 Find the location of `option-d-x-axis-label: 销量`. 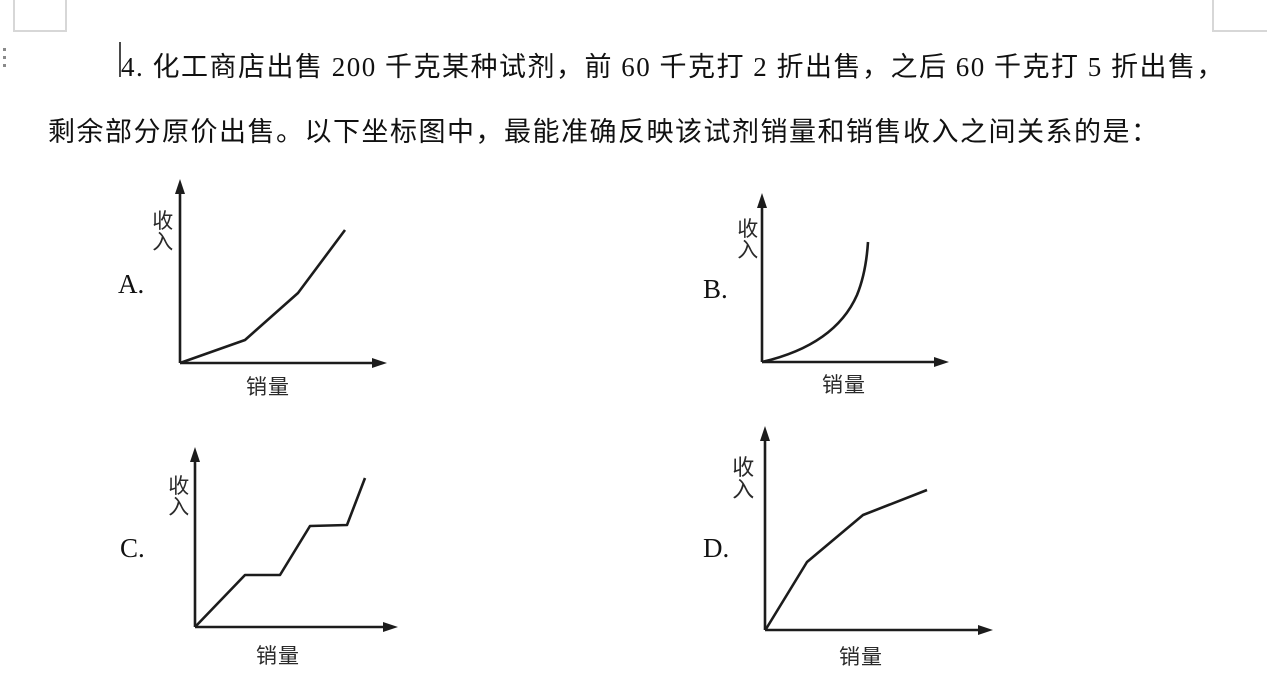

option-d-x-axis-label: 销量 is located at coordinates (861, 657).